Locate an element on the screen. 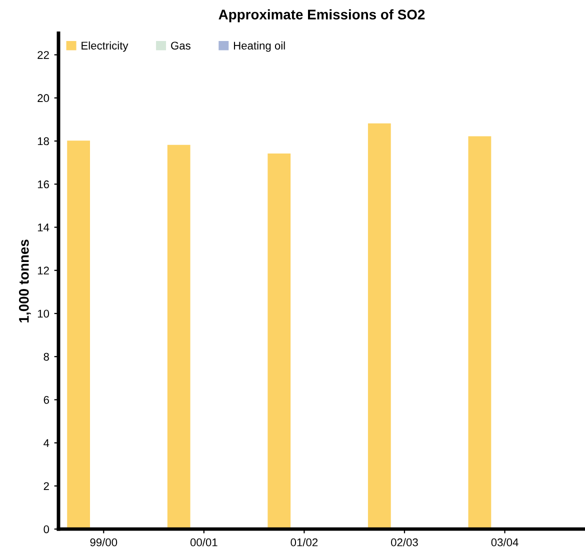 Image resolution: width=585 pixels, height=554 pixels. y-tick-label: 8 is located at coordinates (46, 356).